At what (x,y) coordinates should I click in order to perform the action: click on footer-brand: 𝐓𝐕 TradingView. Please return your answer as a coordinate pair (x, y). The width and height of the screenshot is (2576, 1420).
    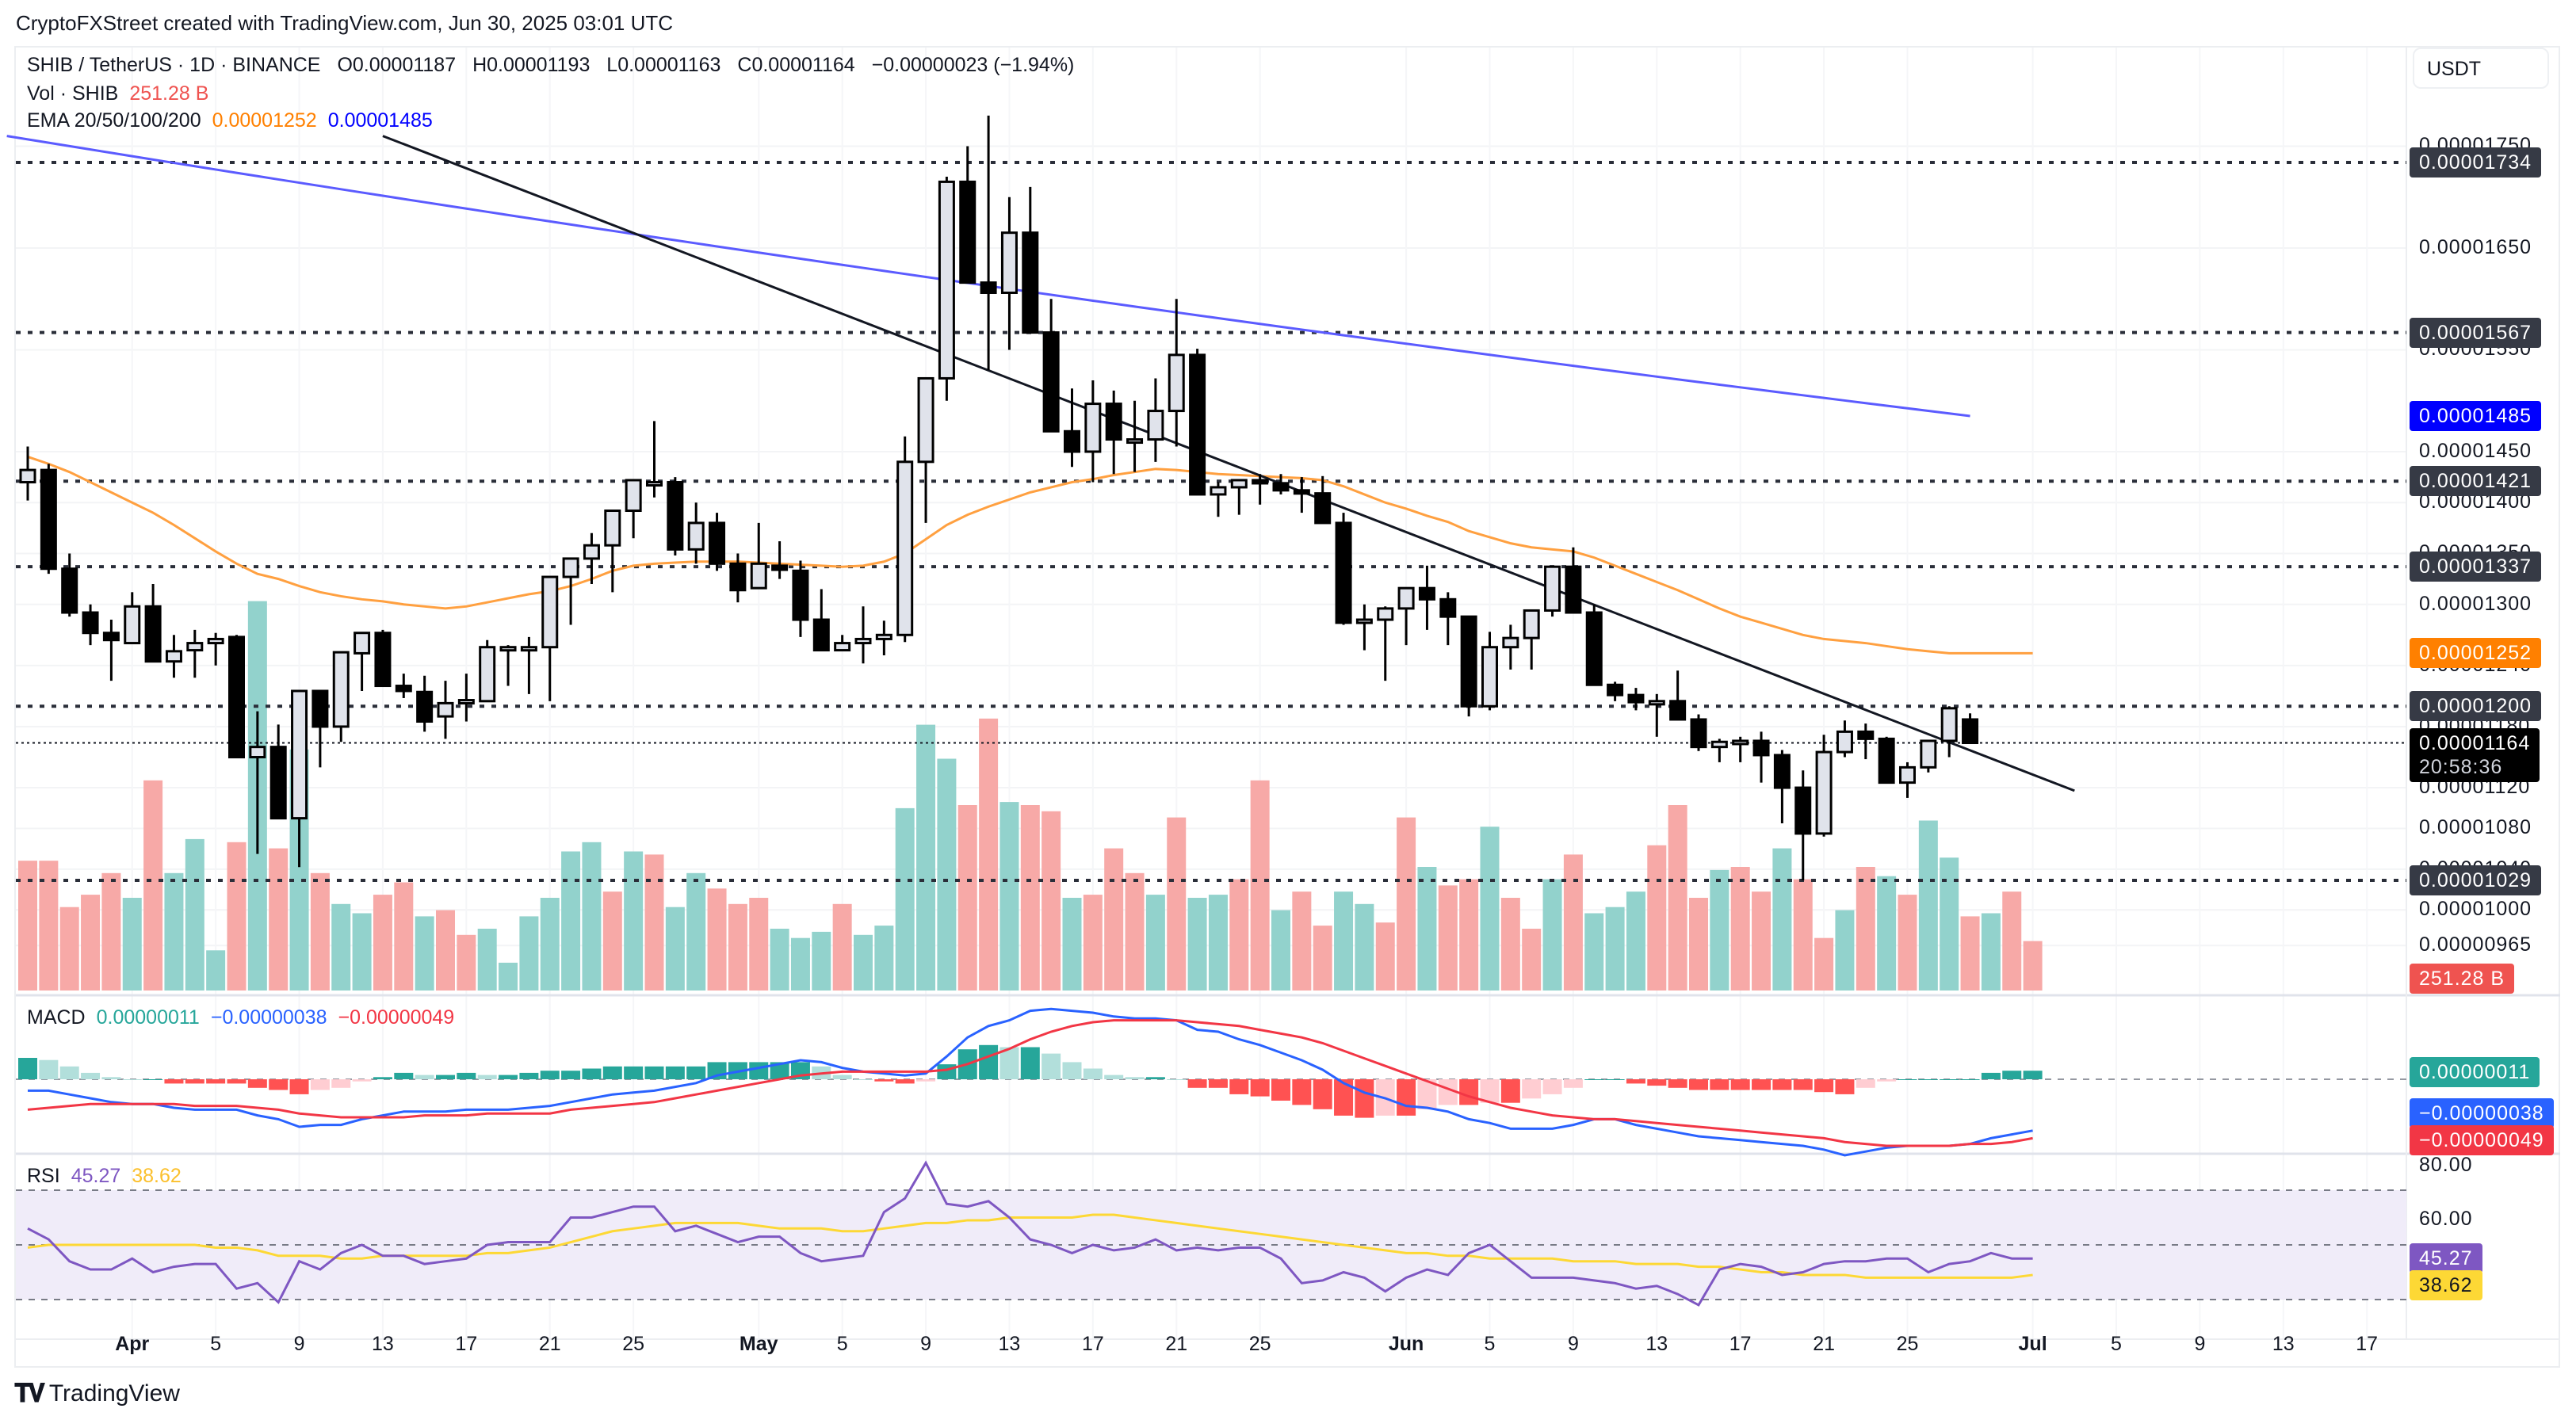
    Looking at the image, I should click on (97, 1394).